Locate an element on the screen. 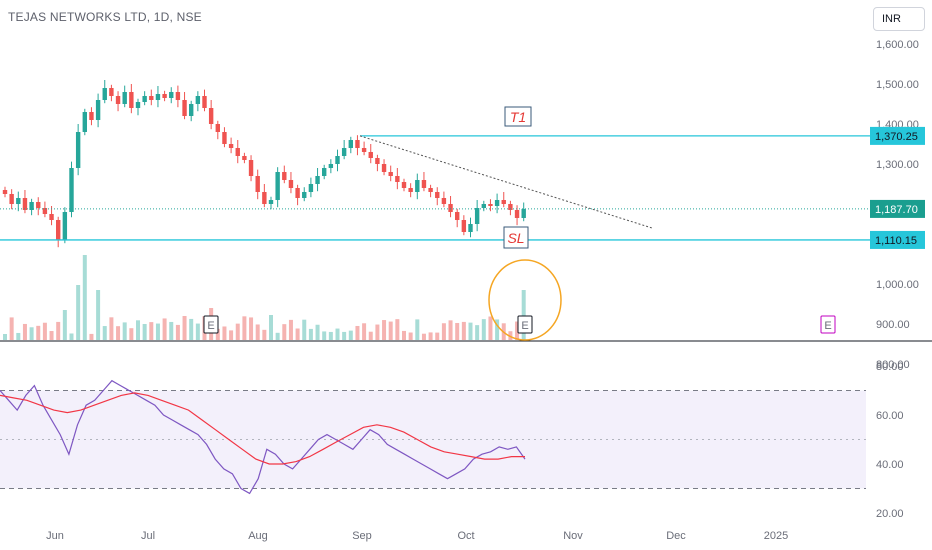 The image size is (932, 550). earnings-marker: E is located at coordinates (827, 326).